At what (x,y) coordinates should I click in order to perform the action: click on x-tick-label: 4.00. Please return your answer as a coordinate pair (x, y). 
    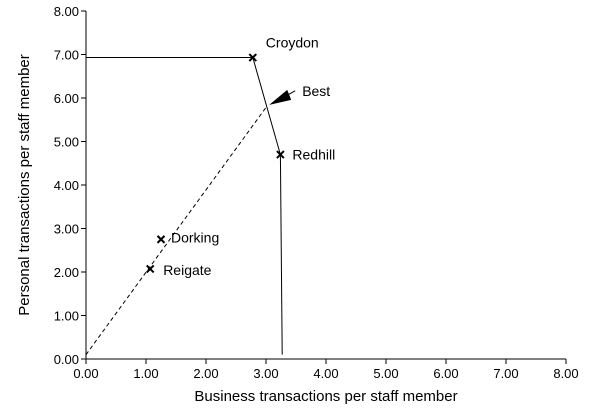
    Looking at the image, I should click on (325, 373).